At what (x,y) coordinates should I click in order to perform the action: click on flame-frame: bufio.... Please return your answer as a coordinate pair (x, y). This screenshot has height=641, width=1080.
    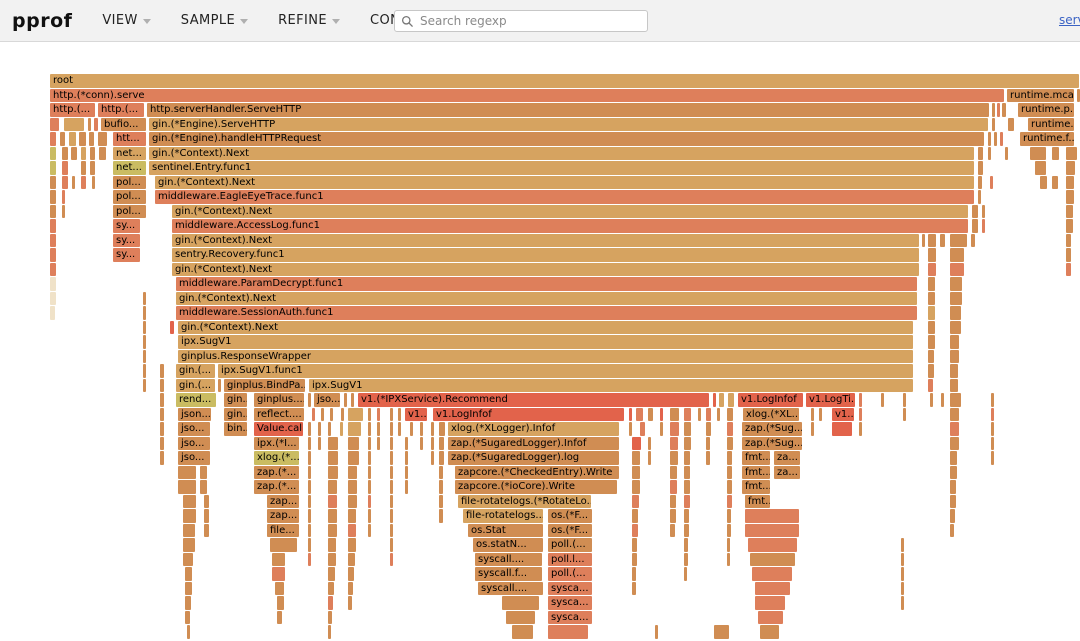
    Looking at the image, I should click on (123, 124).